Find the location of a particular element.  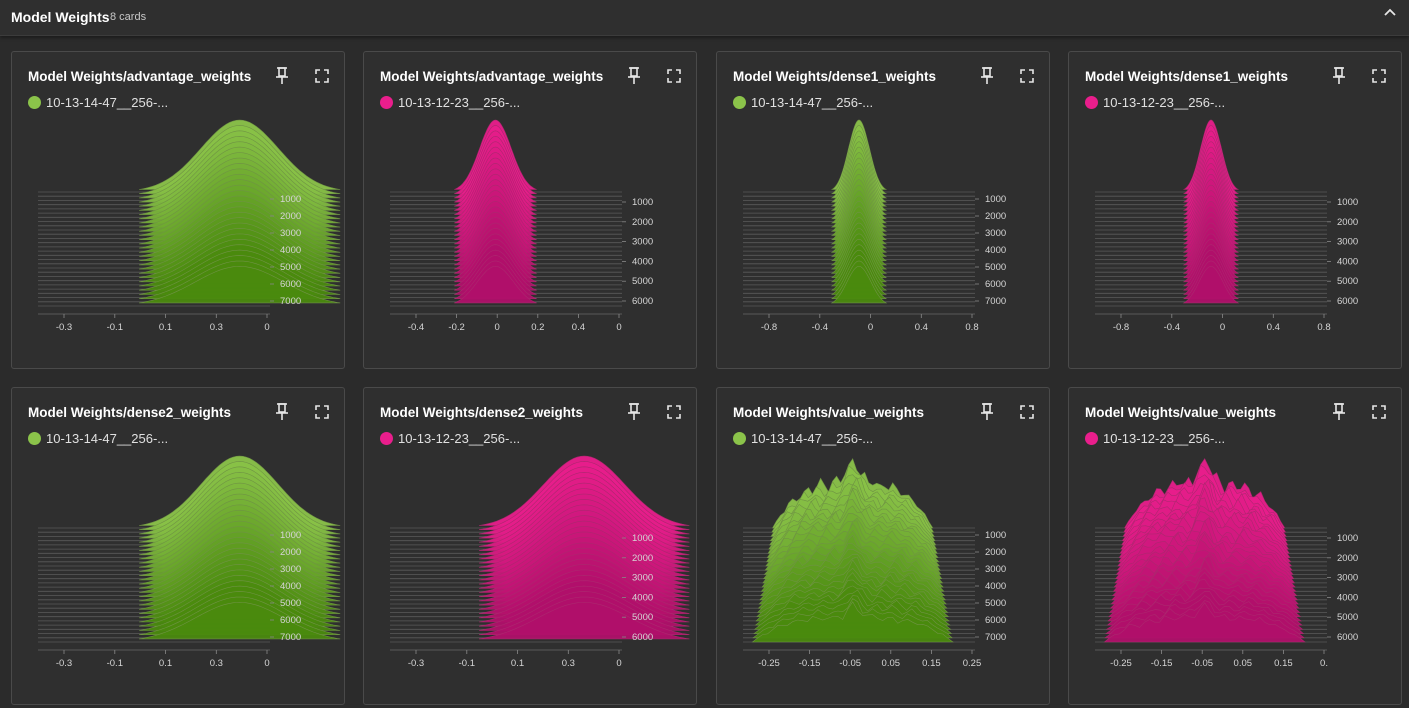

section-title: Model Weights is located at coordinates (60, 17).